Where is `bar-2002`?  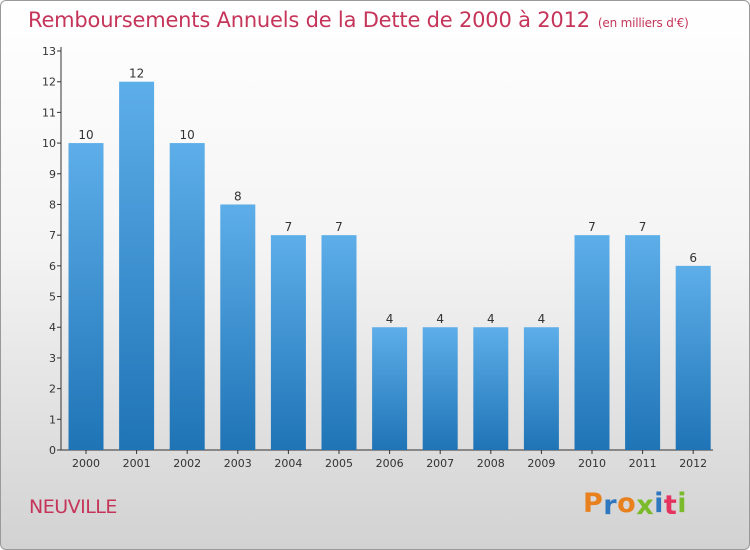
bar-2002 is located at coordinates (187, 297).